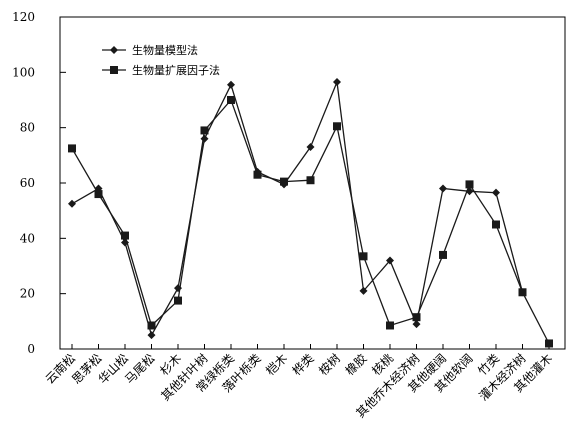 The width and height of the screenshot is (575, 443). I want to click on x-tick-label: 橡胶, so click(356, 365).